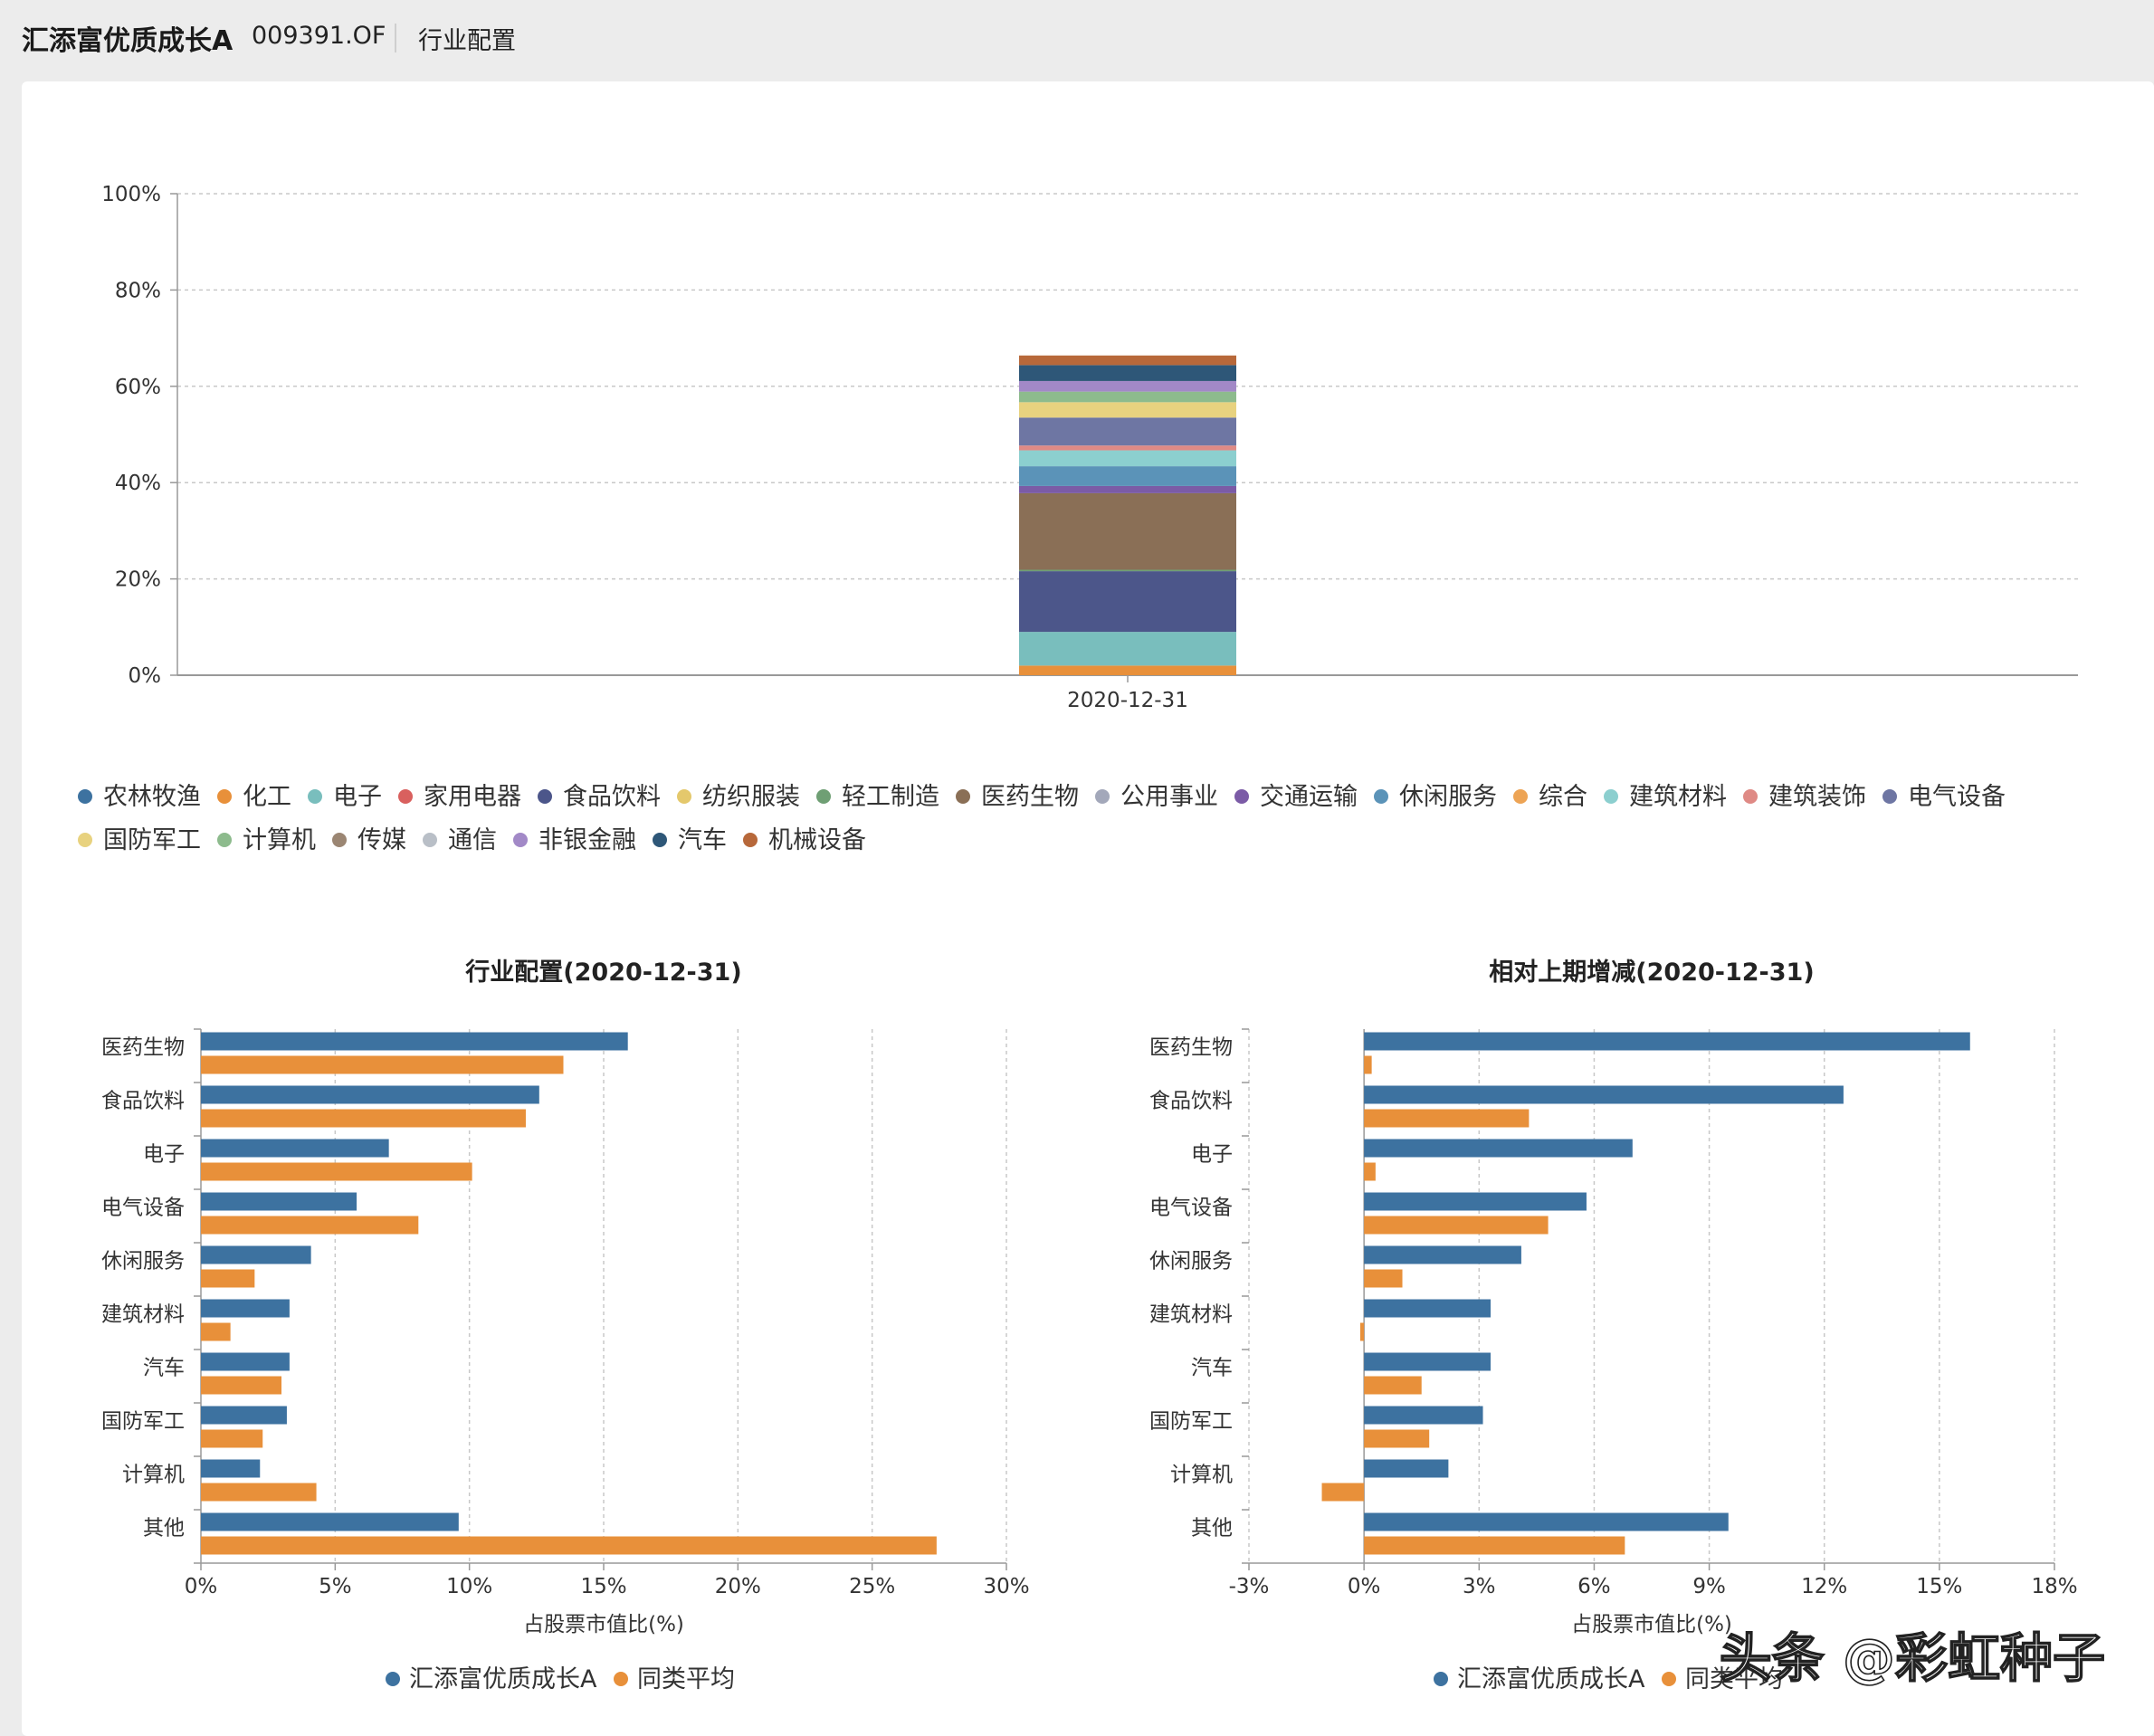 The height and width of the screenshot is (1736, 2154). What do you see at coordinates (738, 1586) in the screenshot?
I see `x-tick-label: 20%` at bounding box center [738, 1586].